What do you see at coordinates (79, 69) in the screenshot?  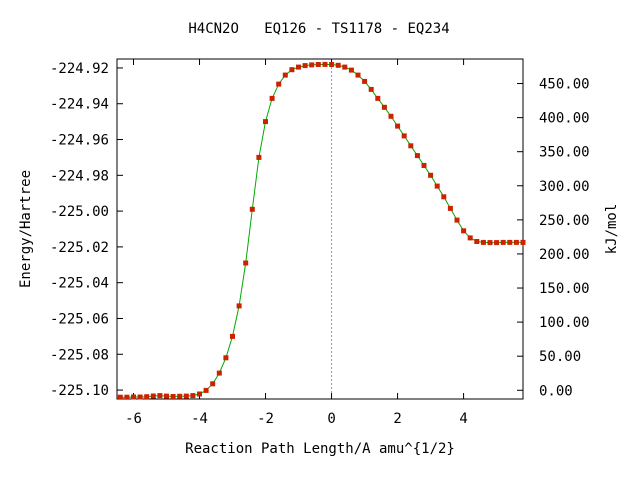 I see `y-tick-label: -224.92` at bounding box center [79, 69].